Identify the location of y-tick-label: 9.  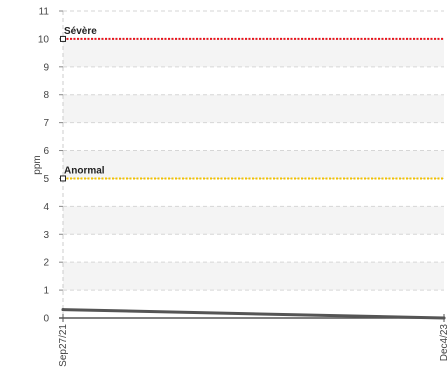
(46, 67).